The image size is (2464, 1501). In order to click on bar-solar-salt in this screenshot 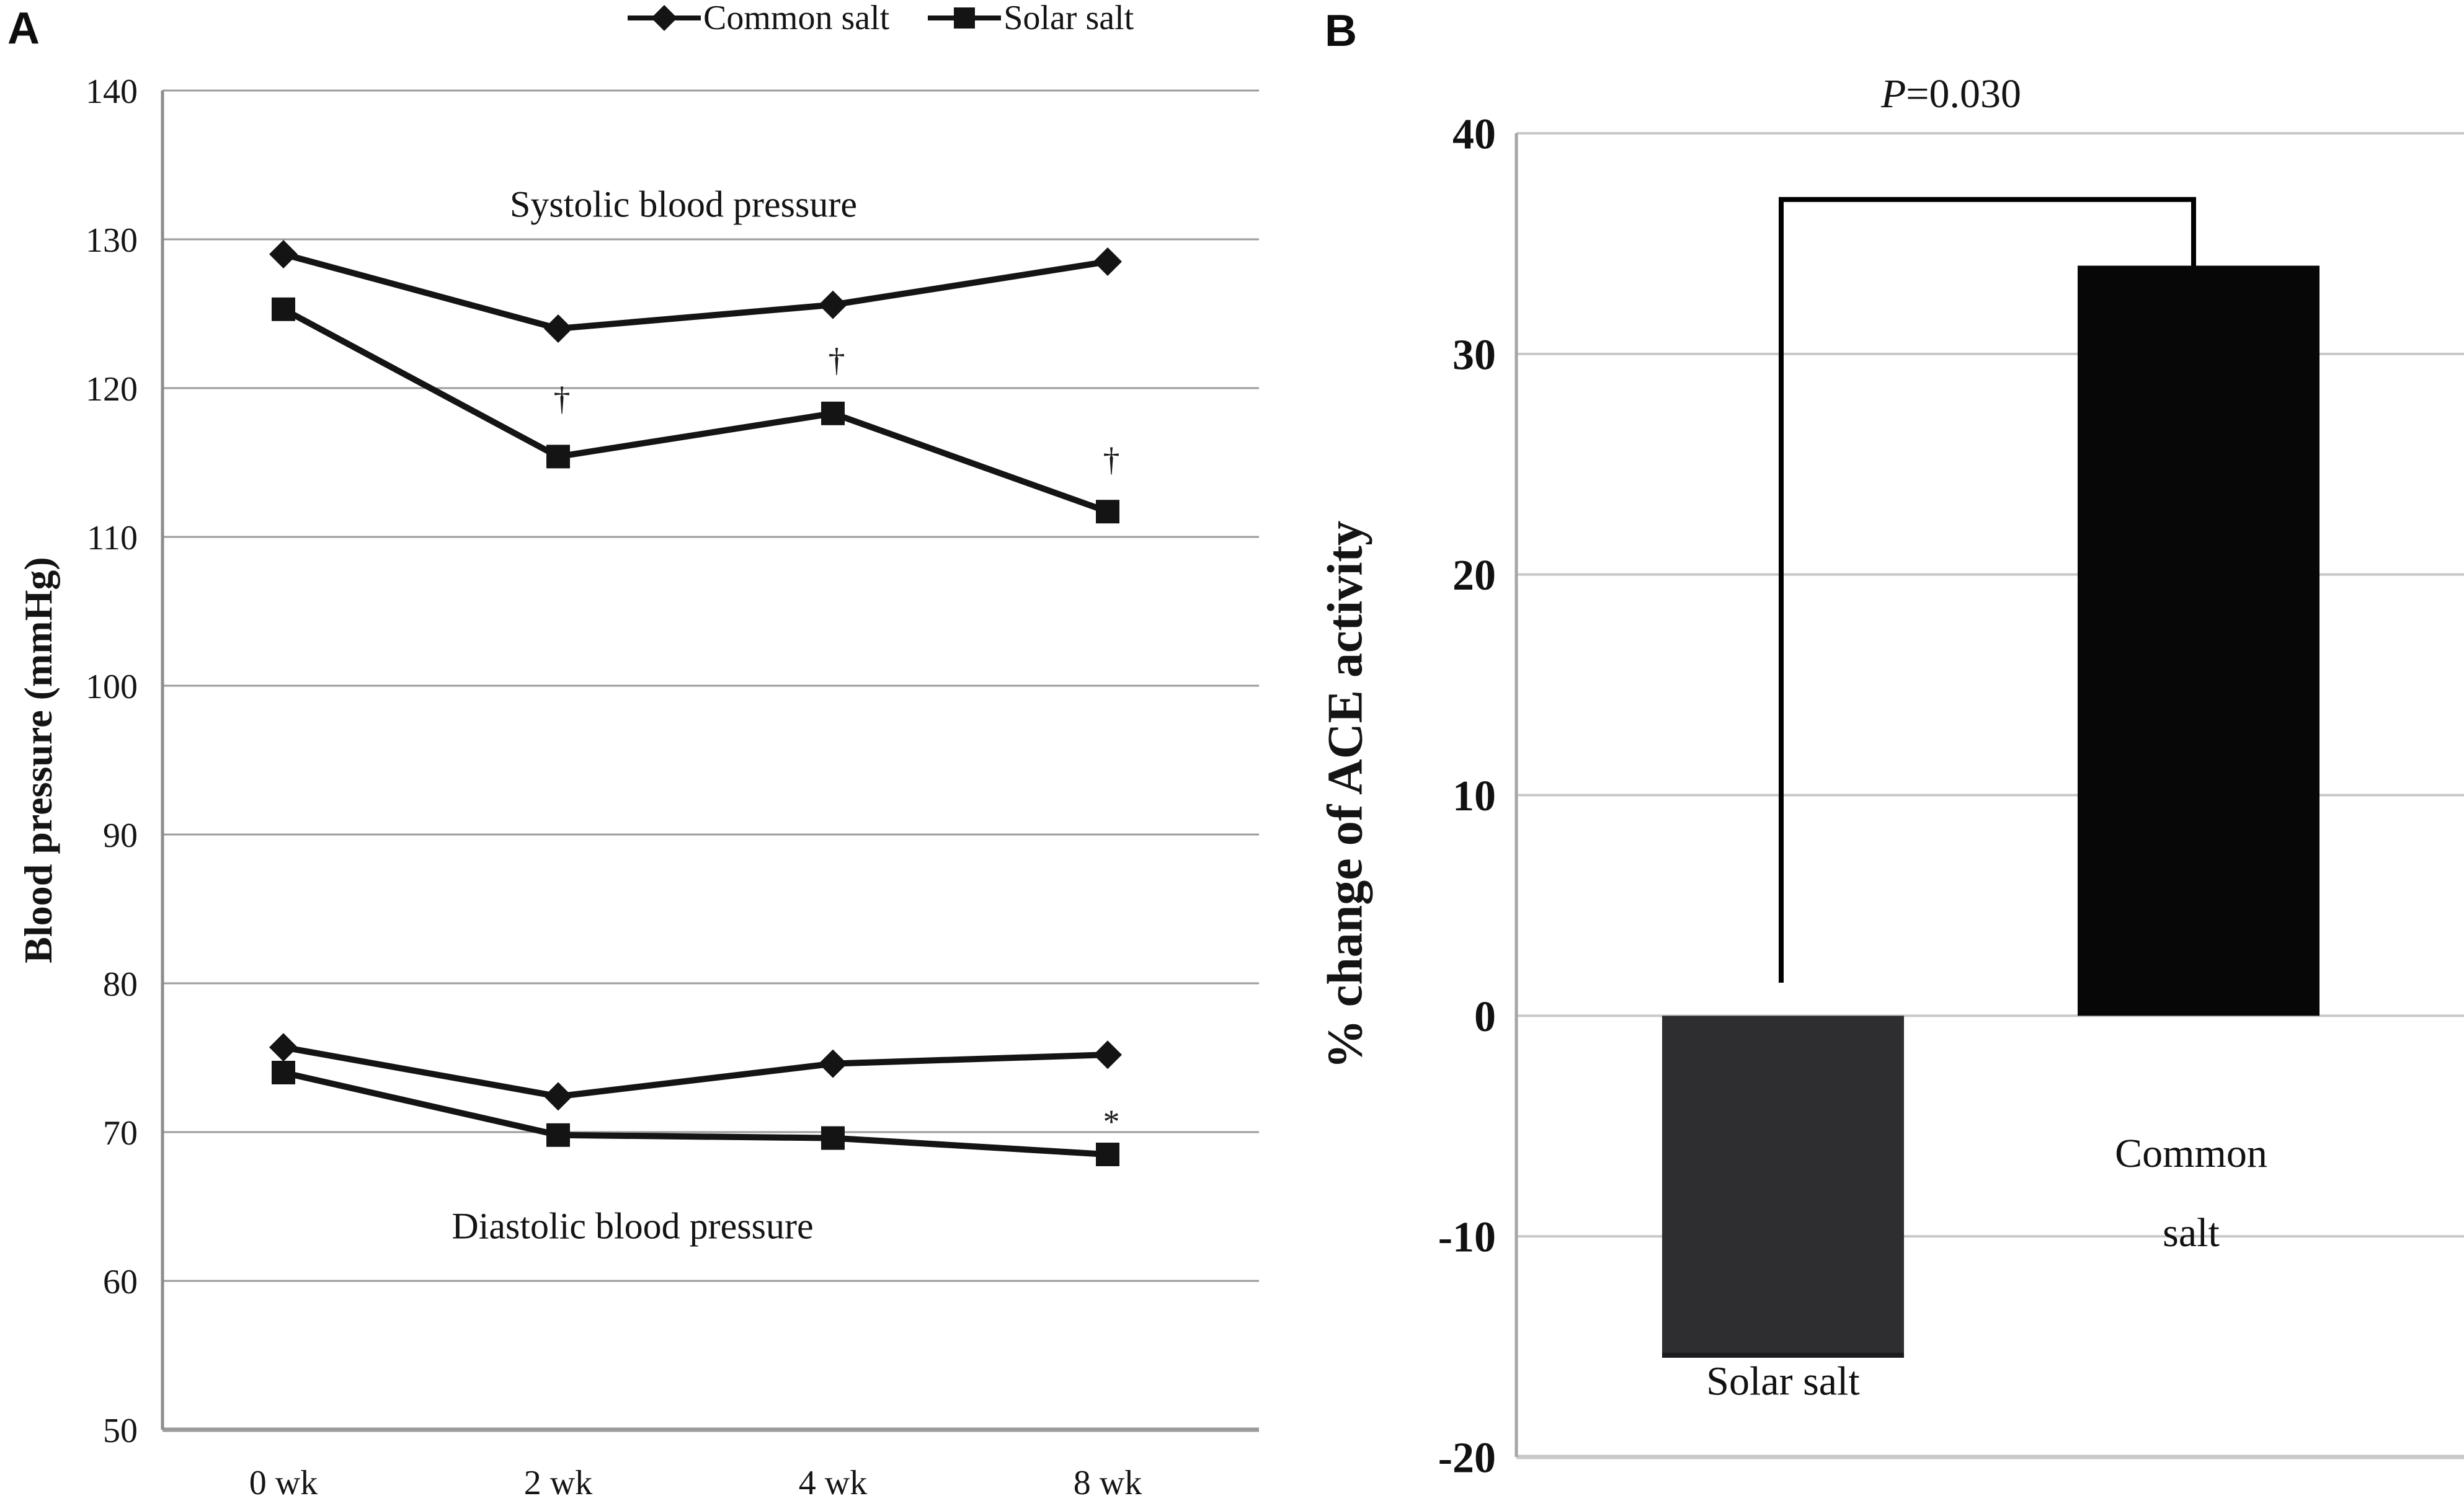, I will do `click(1783, 1187)`.